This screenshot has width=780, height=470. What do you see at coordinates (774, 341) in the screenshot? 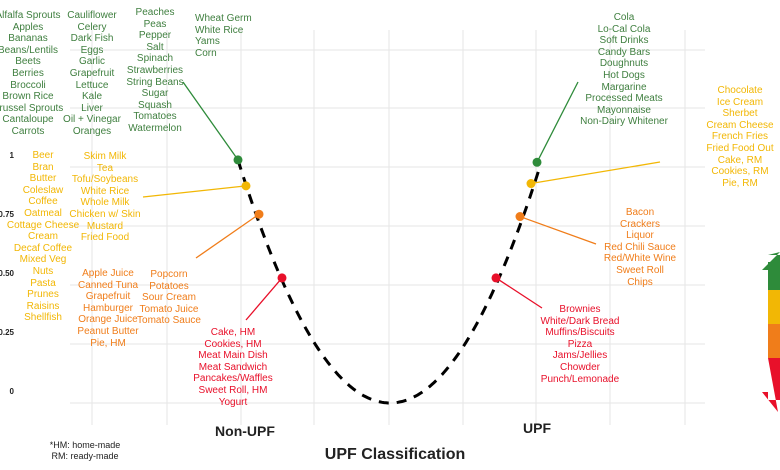
I see `arrow-band-orange` at bounding box center [774, 341].